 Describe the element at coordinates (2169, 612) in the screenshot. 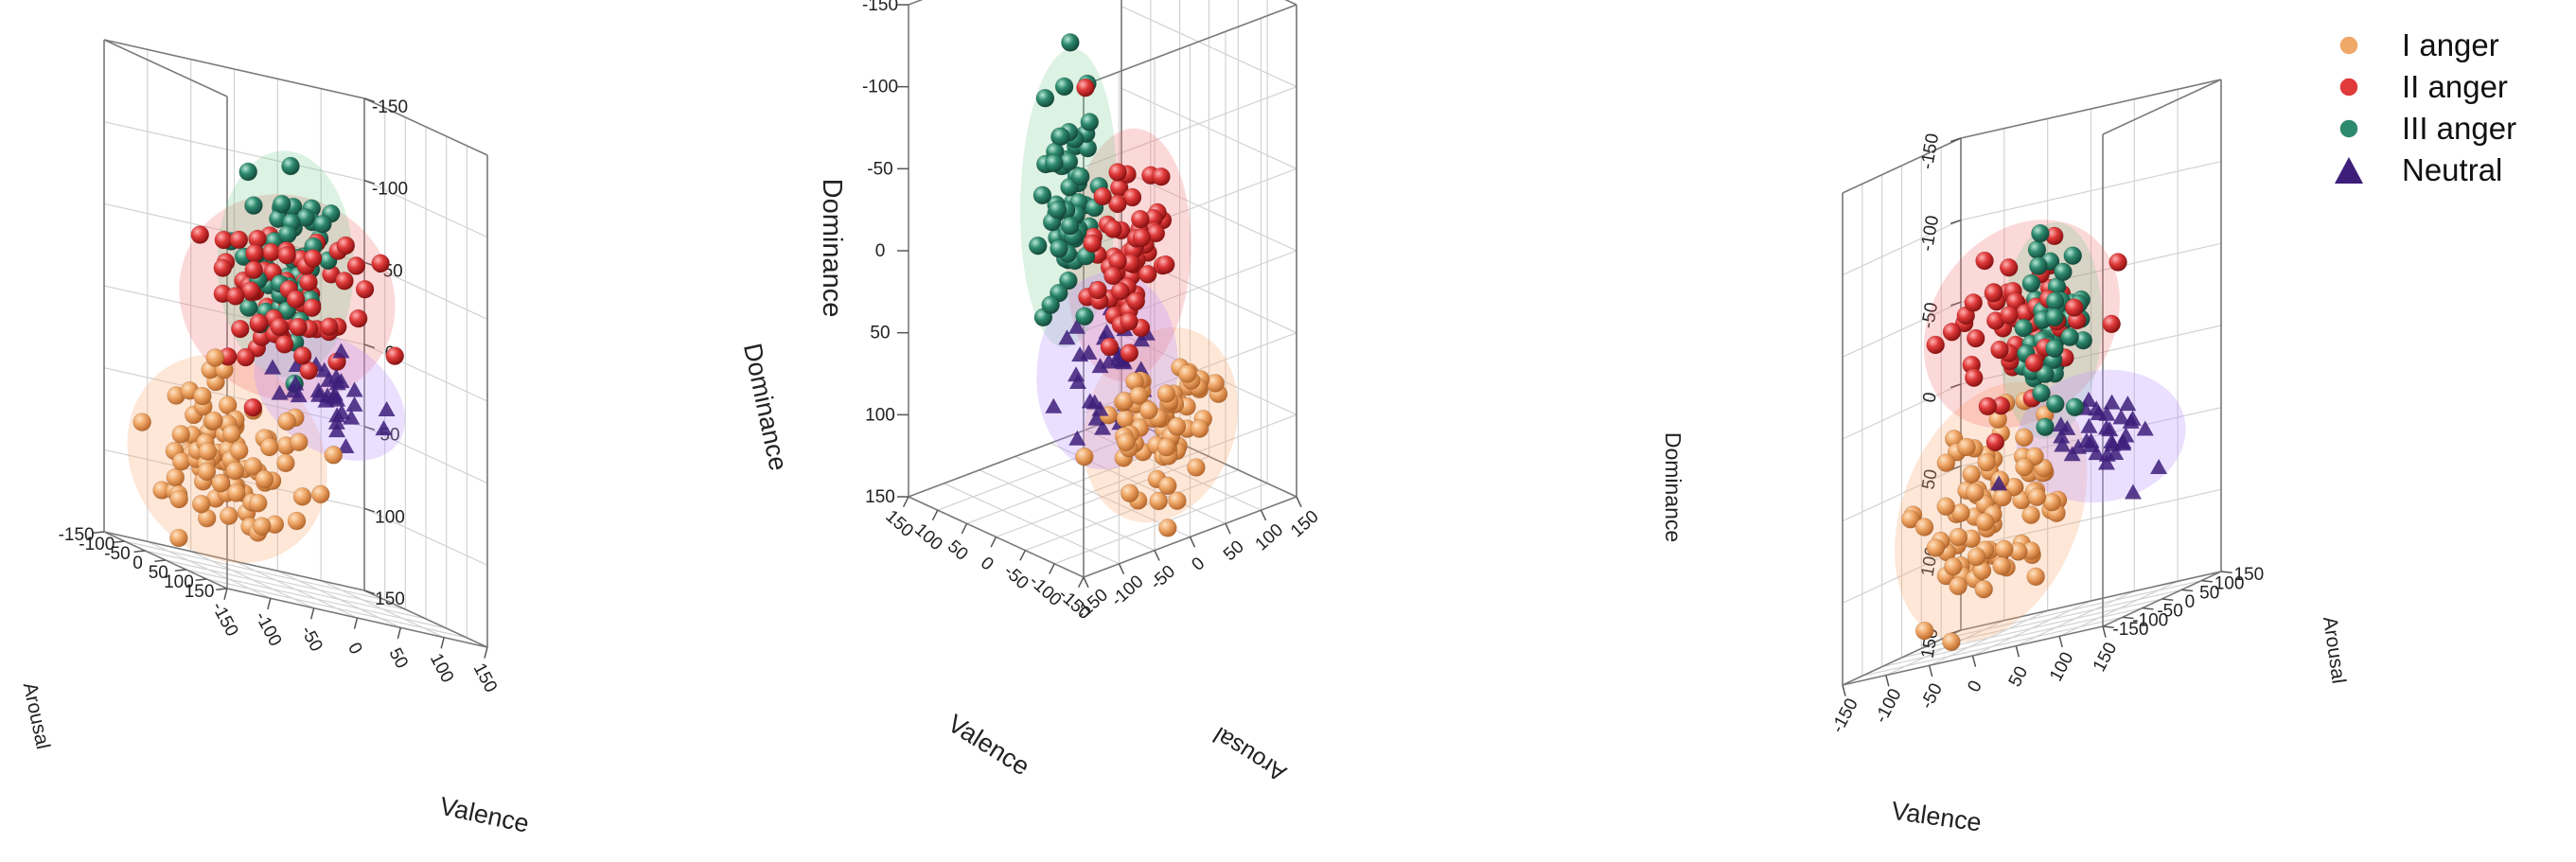

I see `tick-label-y: -50` at that location.